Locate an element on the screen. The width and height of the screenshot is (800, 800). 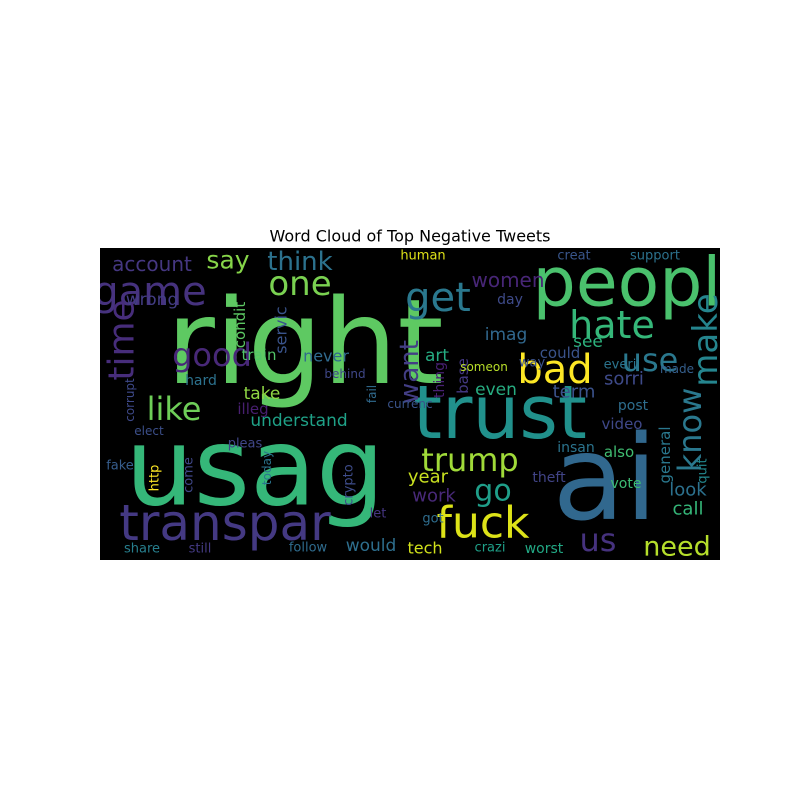
word: use is located at coordinates (650, 360).